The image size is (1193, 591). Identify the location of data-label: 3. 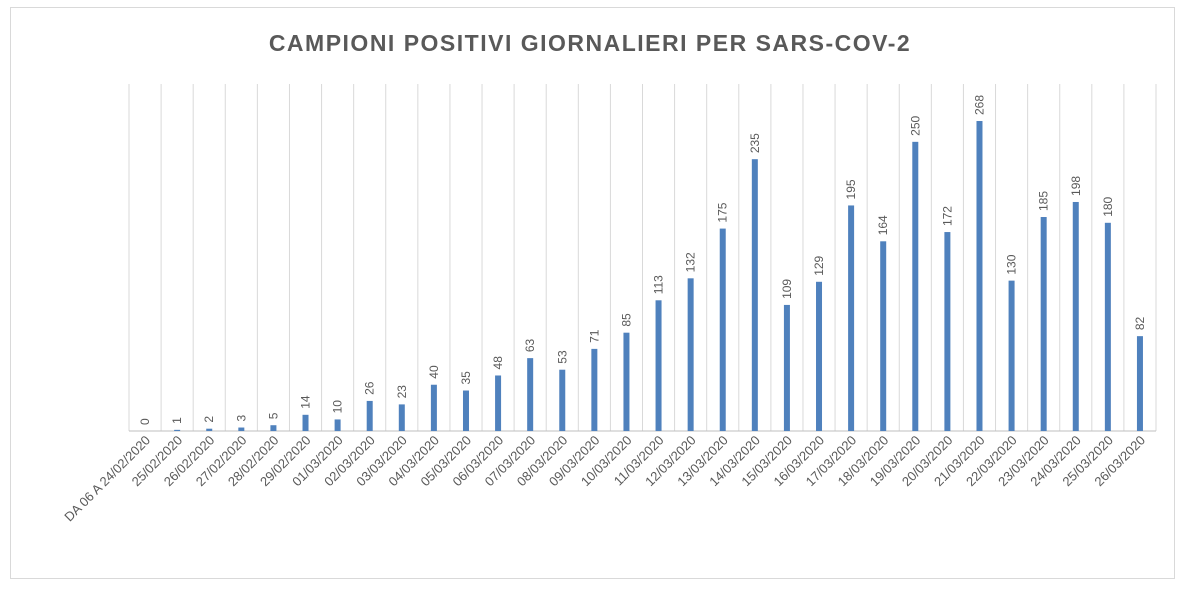
(241, 418).